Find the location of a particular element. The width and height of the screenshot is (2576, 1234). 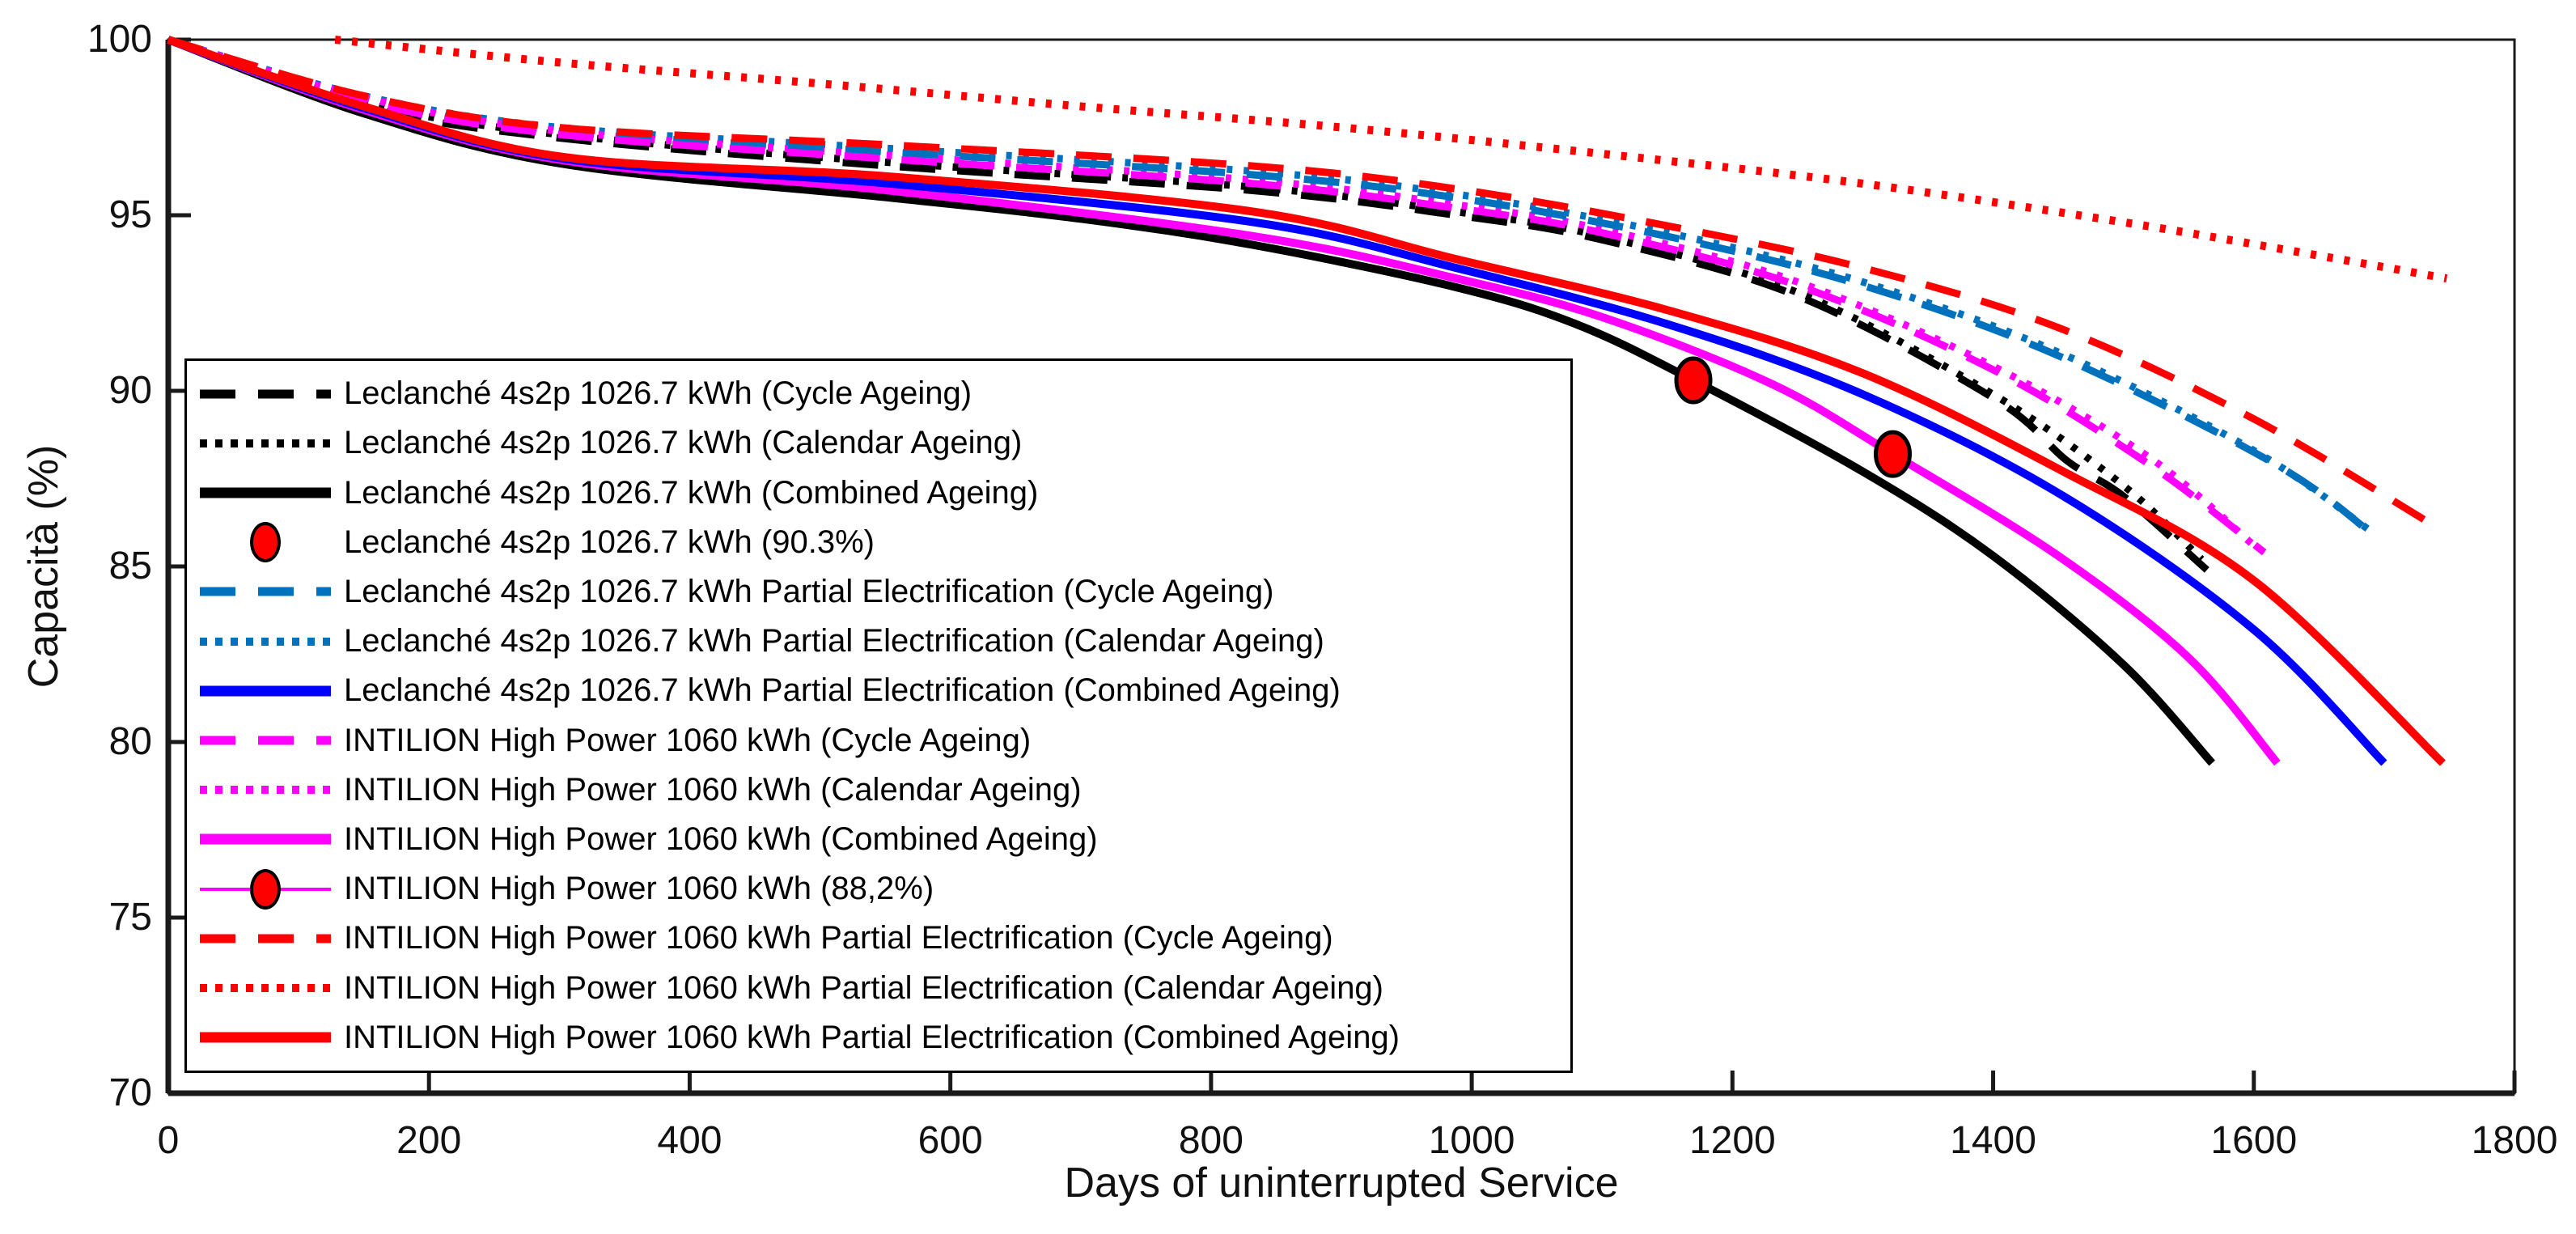

x-tick-label: 1400 is located at coordinates (1993, 1140).